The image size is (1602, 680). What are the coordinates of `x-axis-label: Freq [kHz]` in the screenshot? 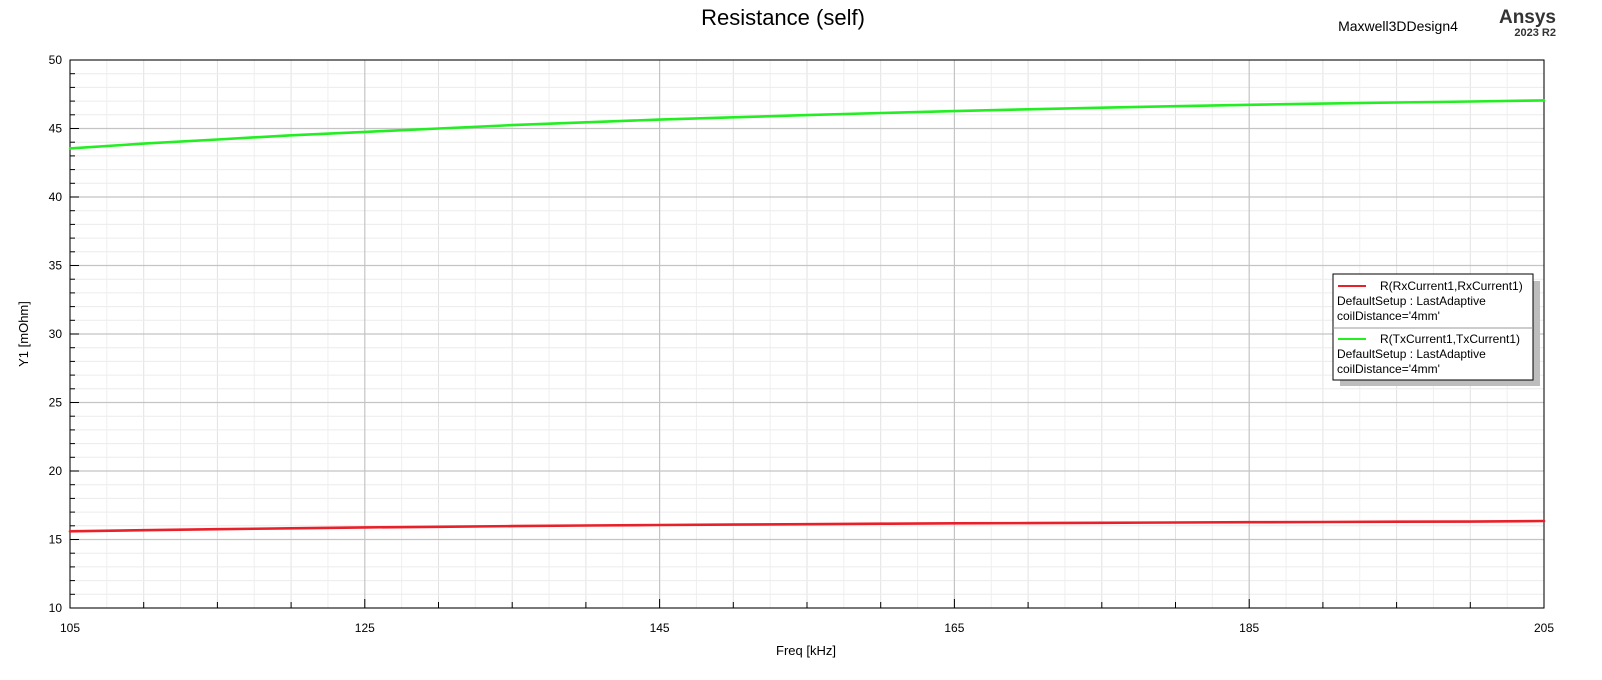 It's located at (806, 650).